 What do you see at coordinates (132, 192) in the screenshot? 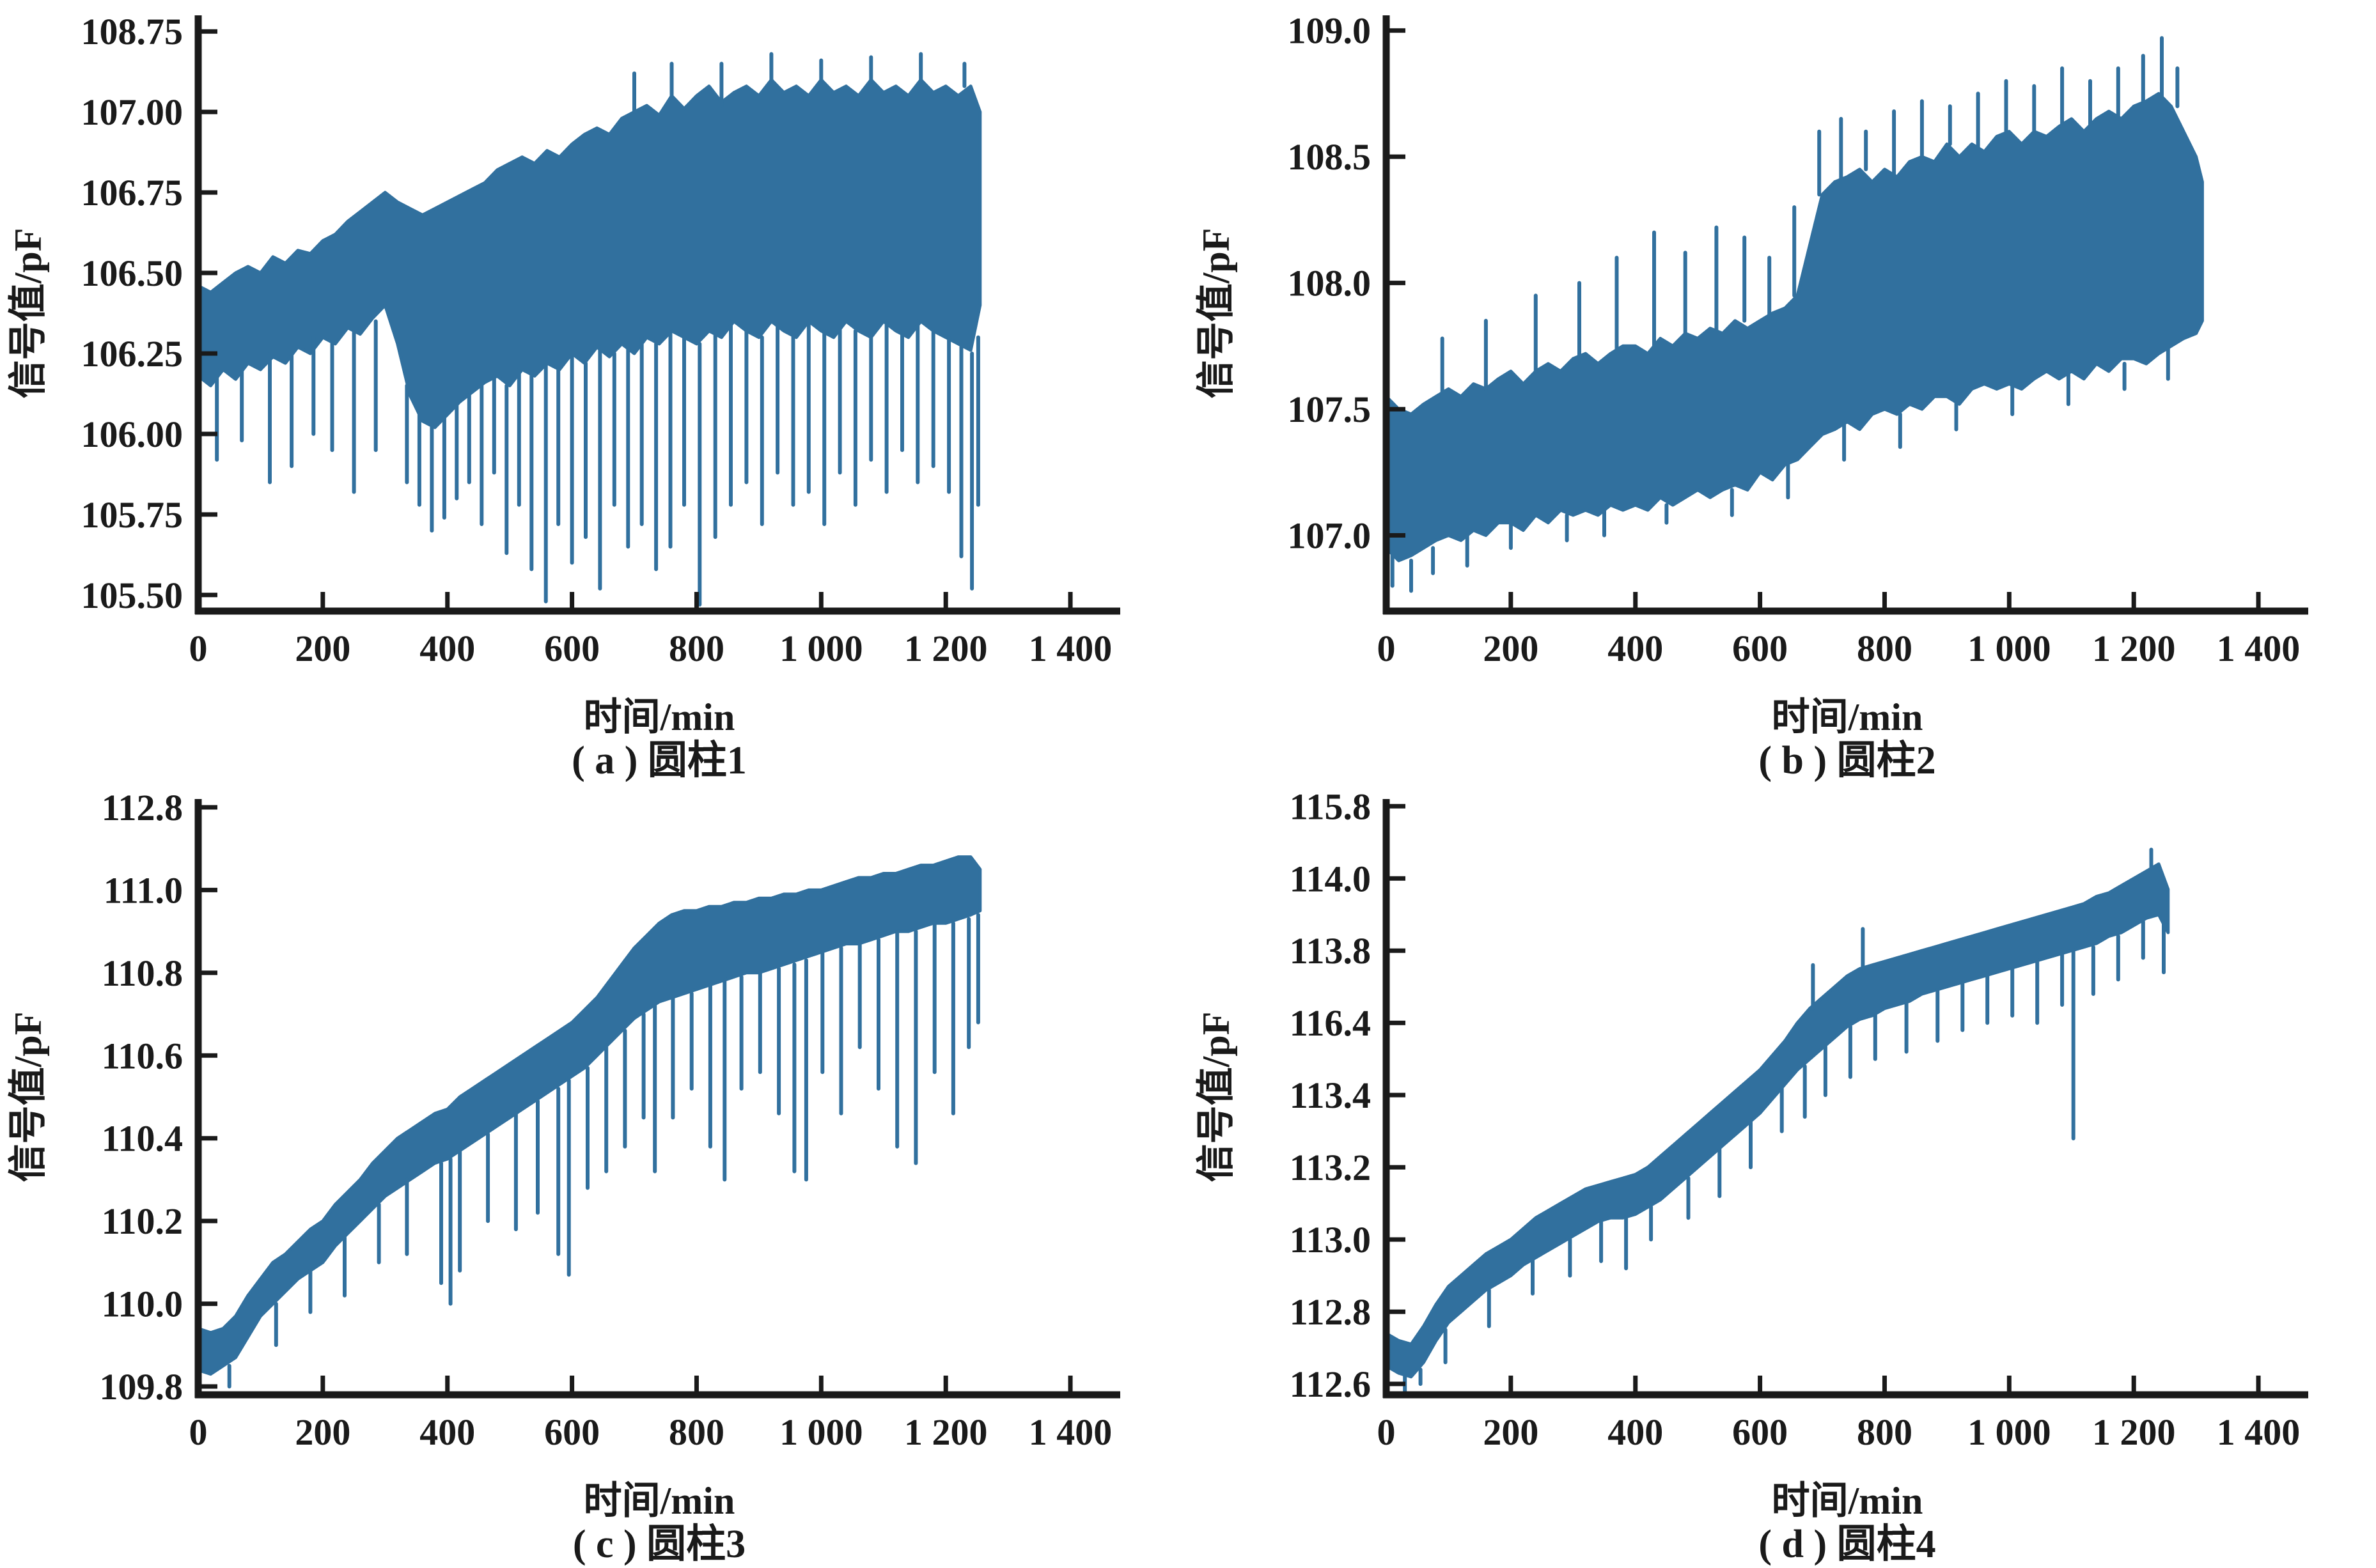
I see `svg-text: 106.75` at bounding box center [132, 192].